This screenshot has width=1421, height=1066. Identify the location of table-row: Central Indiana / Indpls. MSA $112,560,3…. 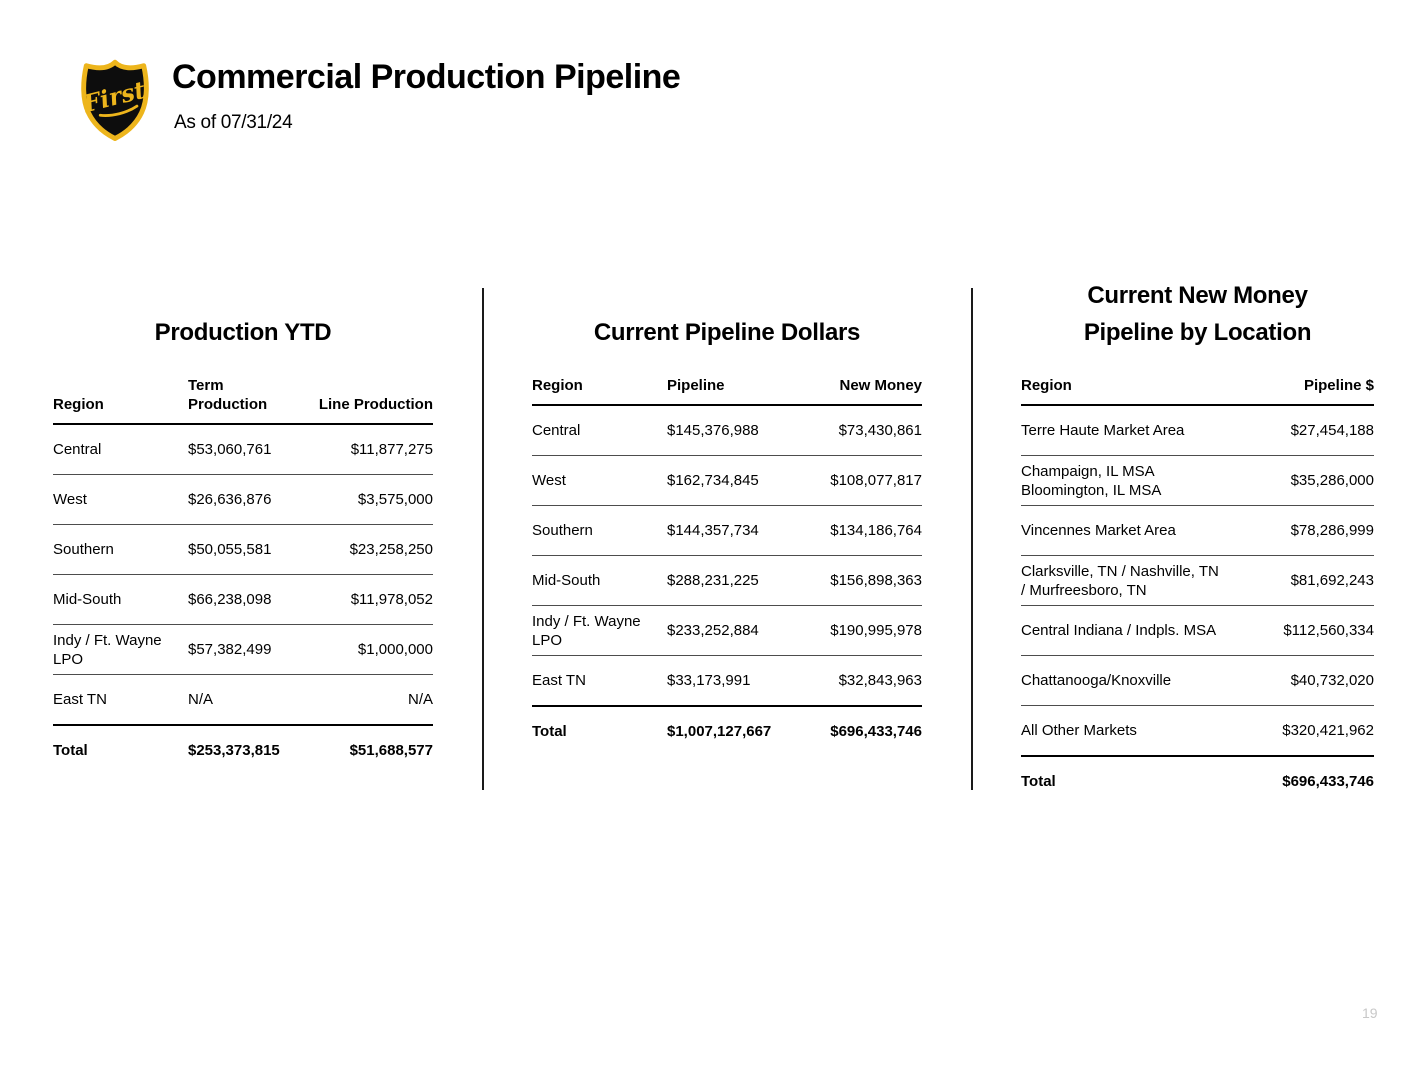
(1197, 630).